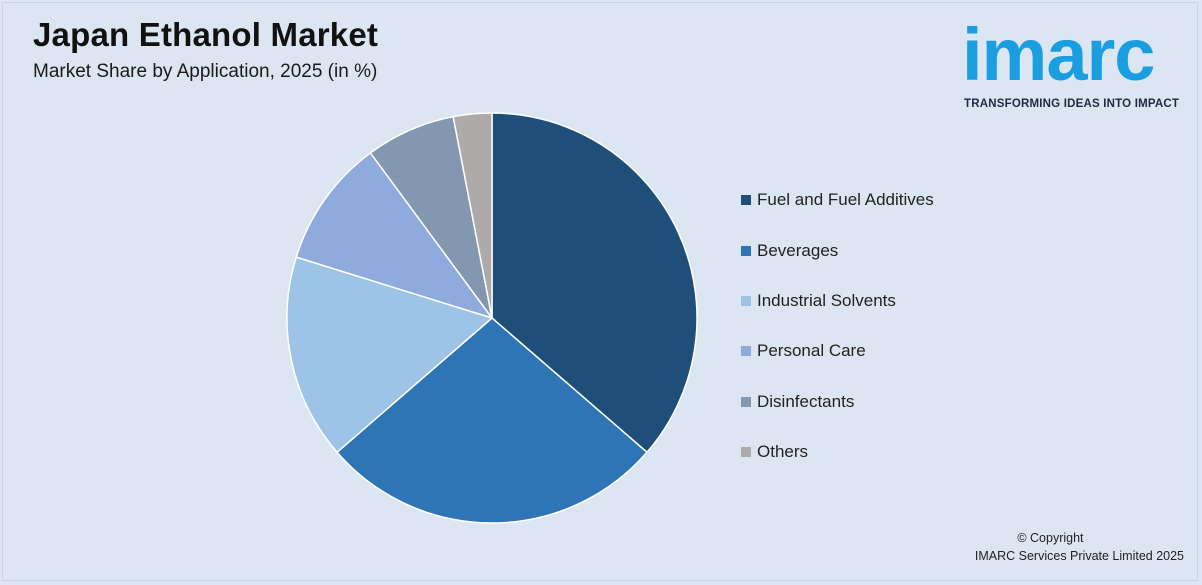 The height and width of the screenshot is (585, 1202). I want to click on legend-item-personal-care: Personal Care, so click(837, 351).